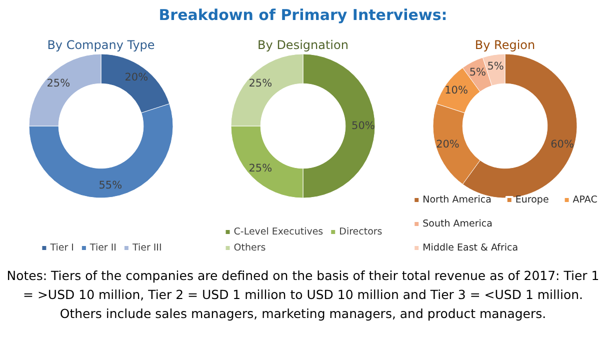 This screenshot has height=339, width=606. Describe the element at coordinates (146, 248) in the screenshot. I see `legend-label: Tier III` at that location.